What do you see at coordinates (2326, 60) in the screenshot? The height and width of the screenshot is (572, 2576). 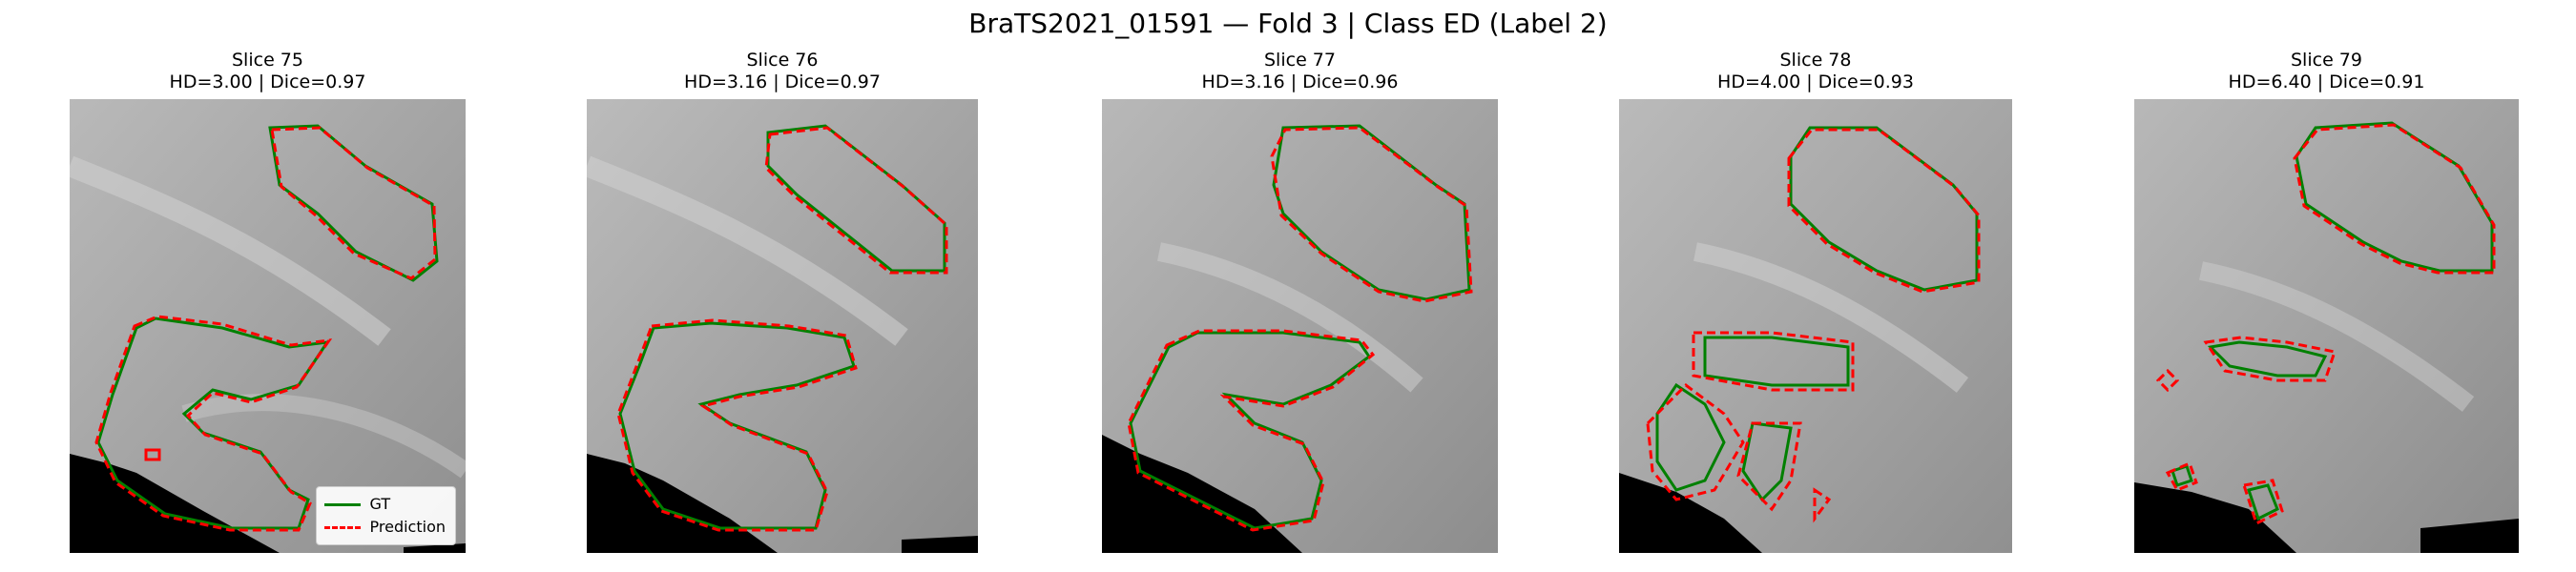 I see `panel-title: Slice 79` at bounding box center [2326, 60].